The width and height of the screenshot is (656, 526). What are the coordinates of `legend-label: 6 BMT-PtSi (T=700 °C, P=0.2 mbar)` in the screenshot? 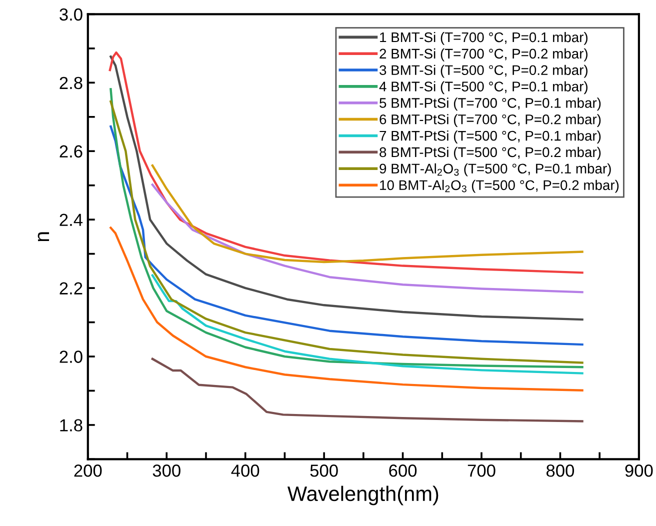 It's located at (490, 121).